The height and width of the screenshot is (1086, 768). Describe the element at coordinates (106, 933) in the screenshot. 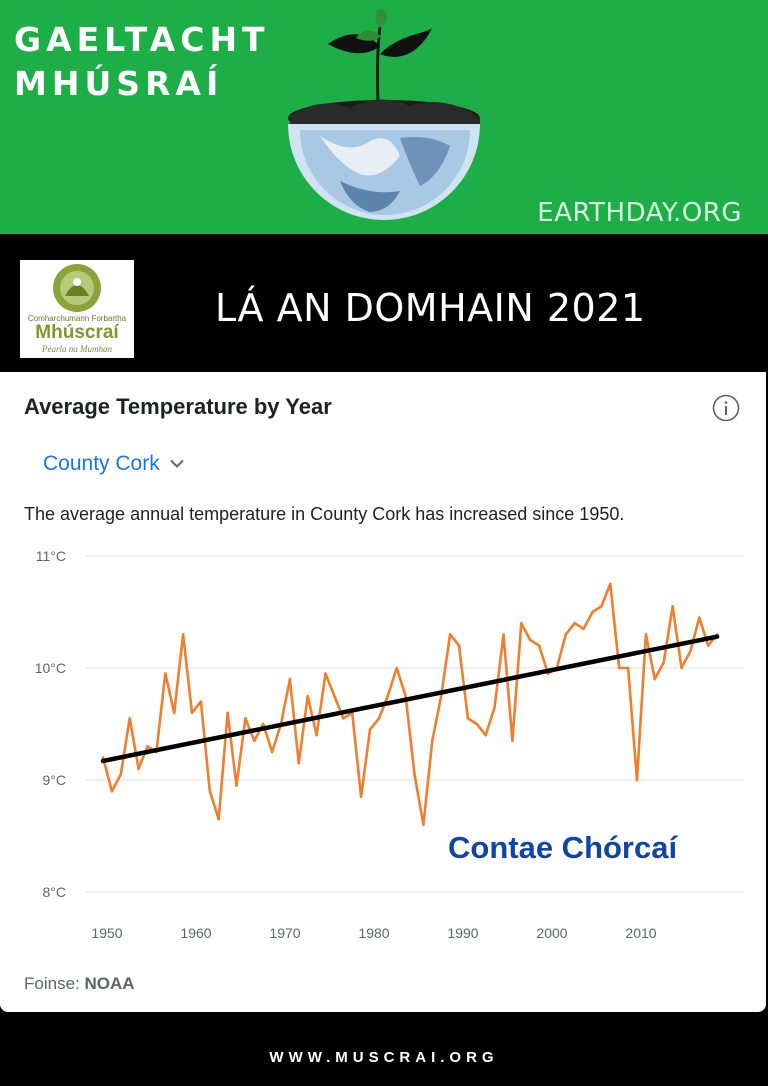

I see `x-tick-label: 1950` at that location.